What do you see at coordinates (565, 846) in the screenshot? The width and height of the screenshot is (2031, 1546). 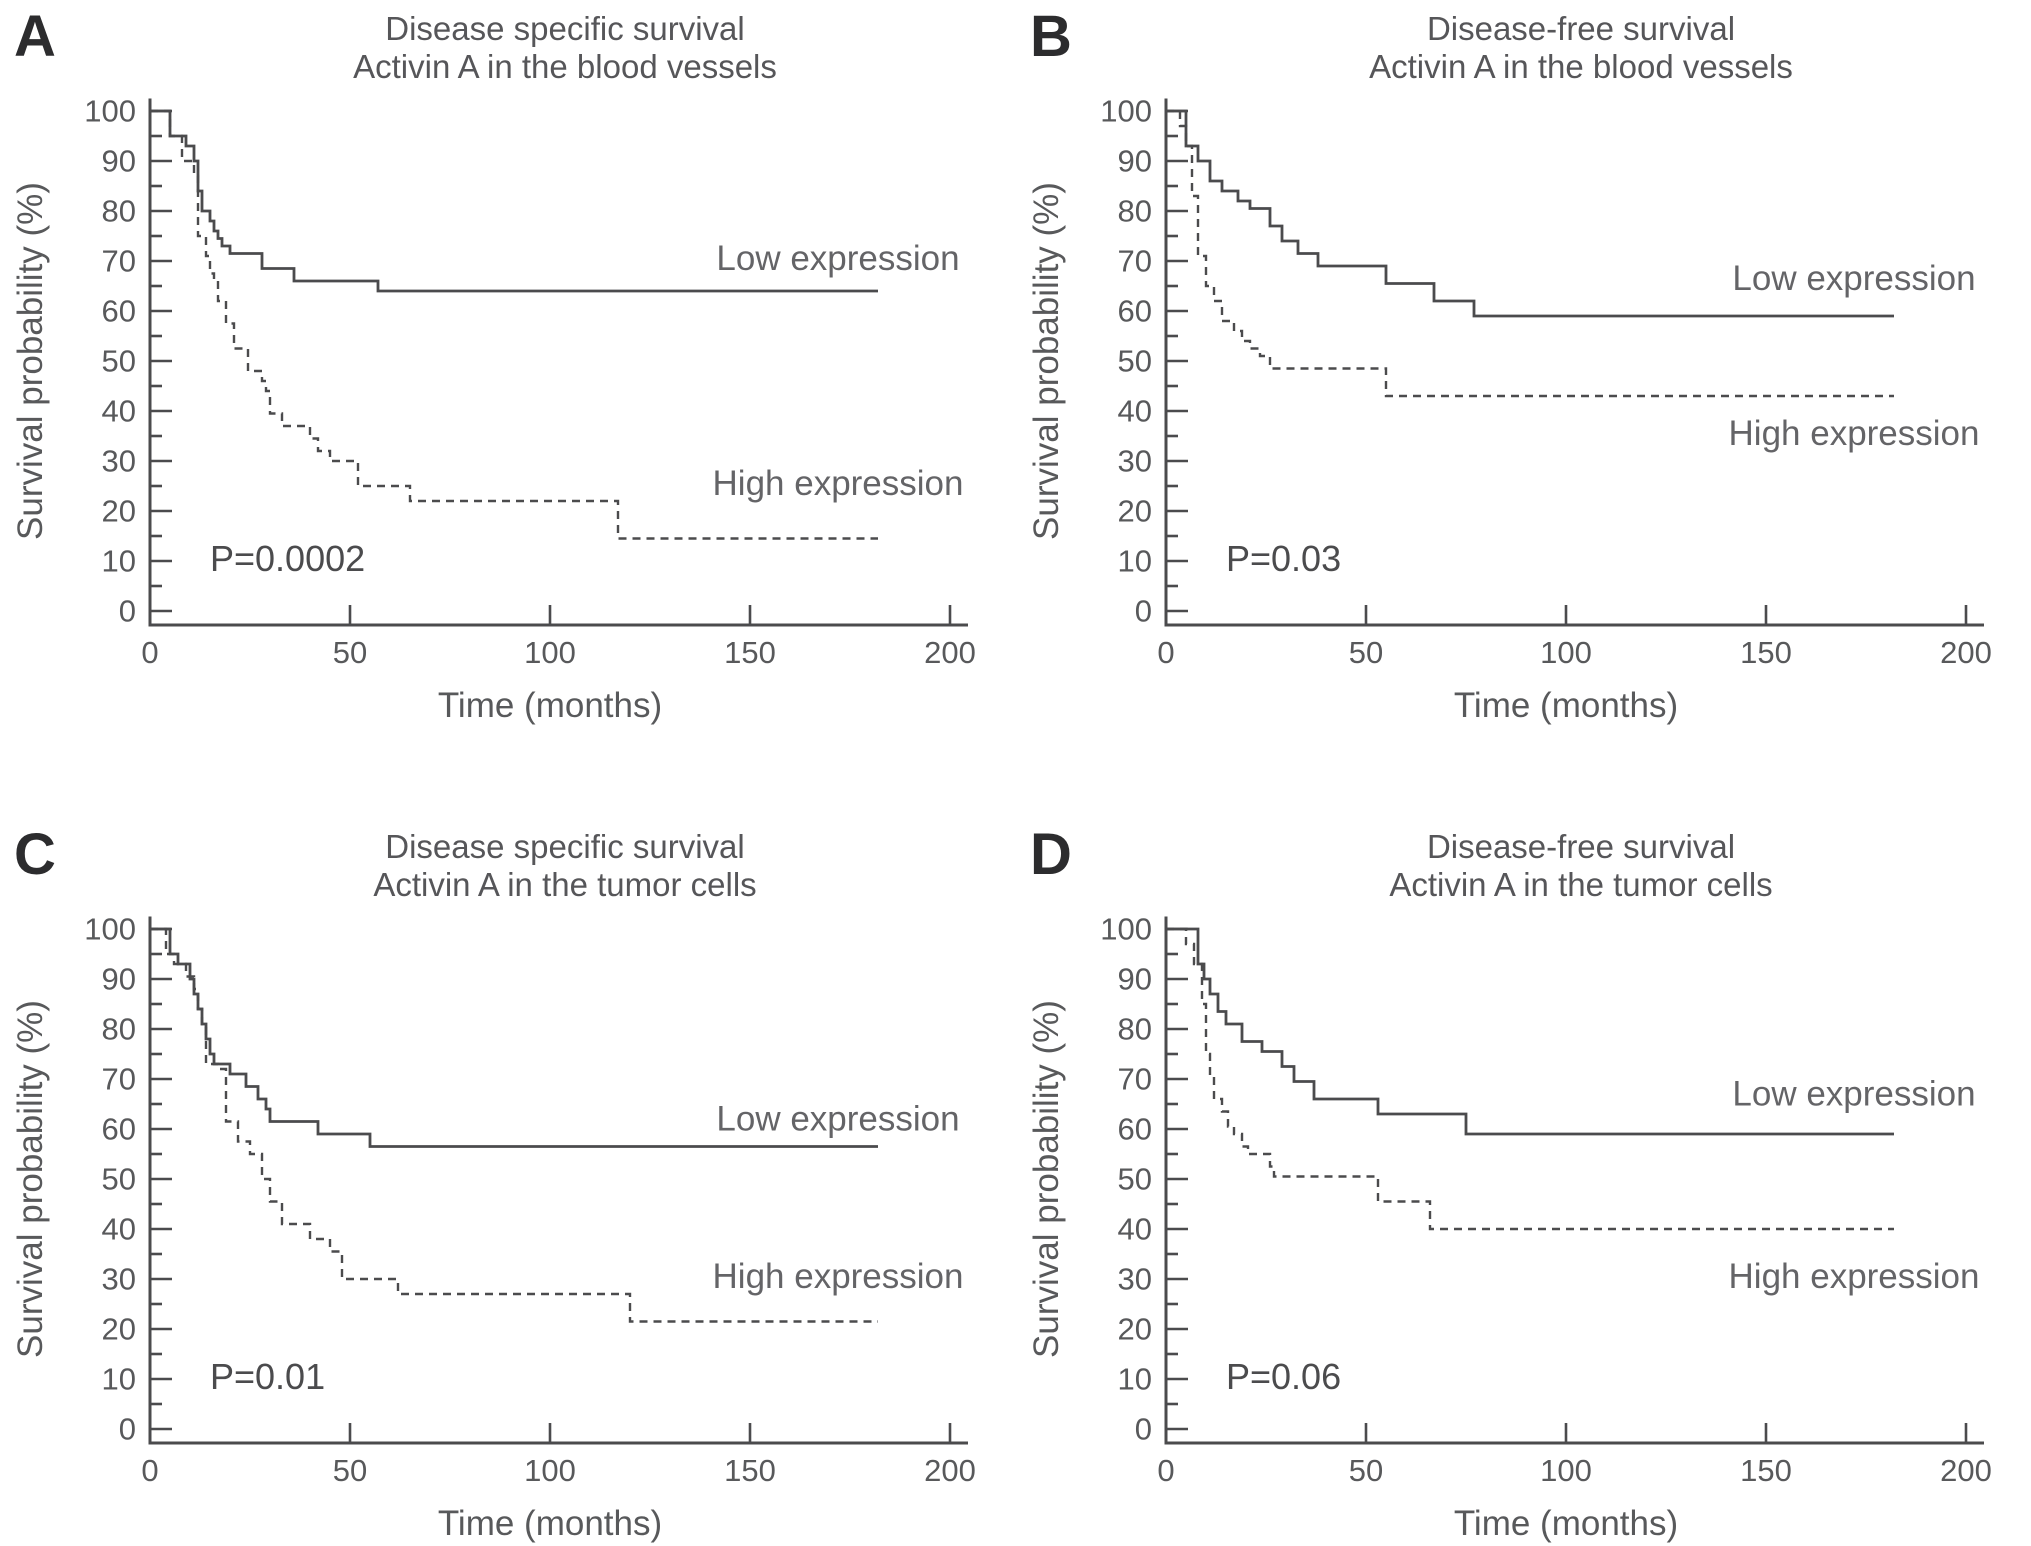 I see `panel-c-title-line1: Disease specific survival` at bounding box center [565, 846].